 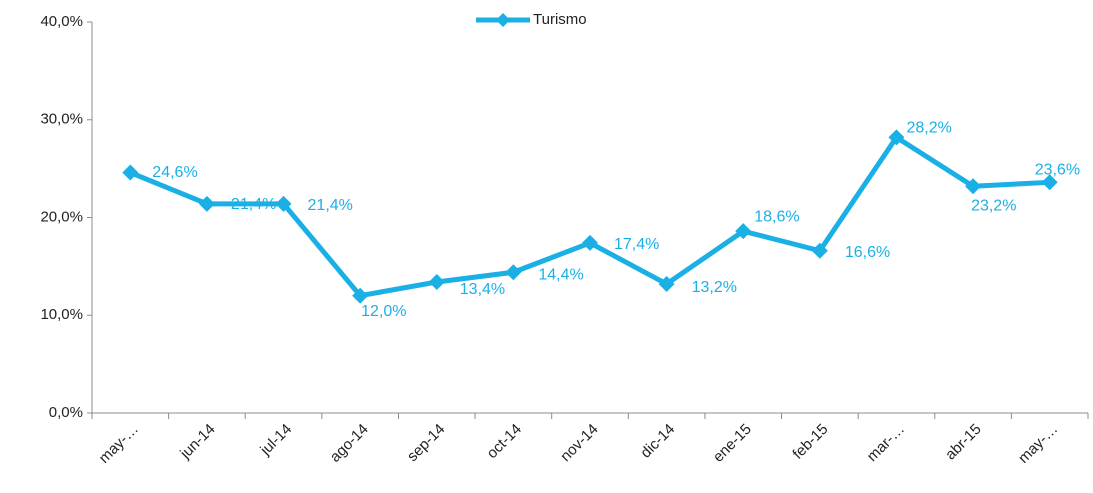 What do you see at coordinates (928, 128) in the screenshot?
I see `data-label: 28,2%` at bounding box center [928, 128].